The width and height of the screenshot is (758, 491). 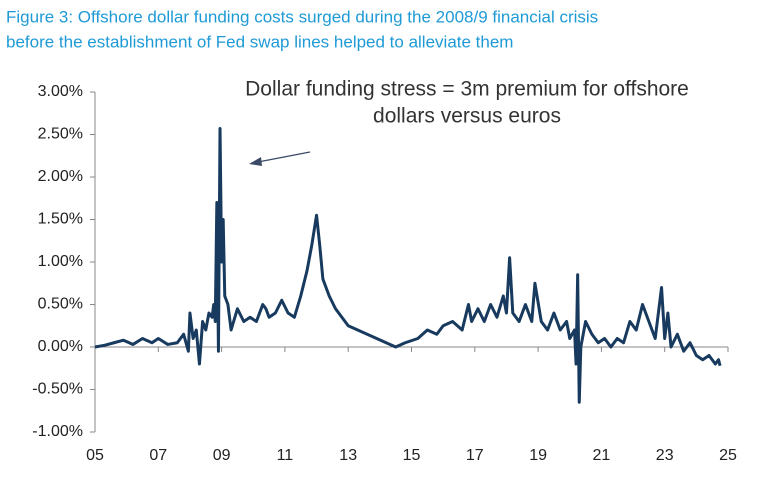 I want to click on y-tick-label: 1.00%, so click(x=60, y=261).